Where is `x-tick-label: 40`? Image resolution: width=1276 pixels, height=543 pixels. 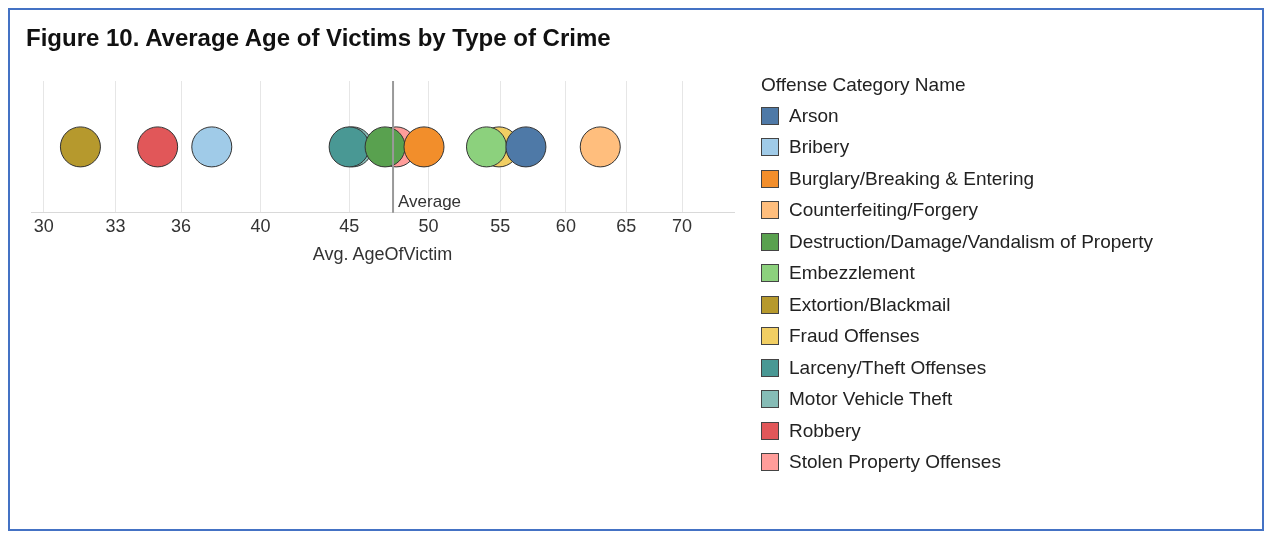
x-tick-label: 40 is located at coordinates (260, 225).